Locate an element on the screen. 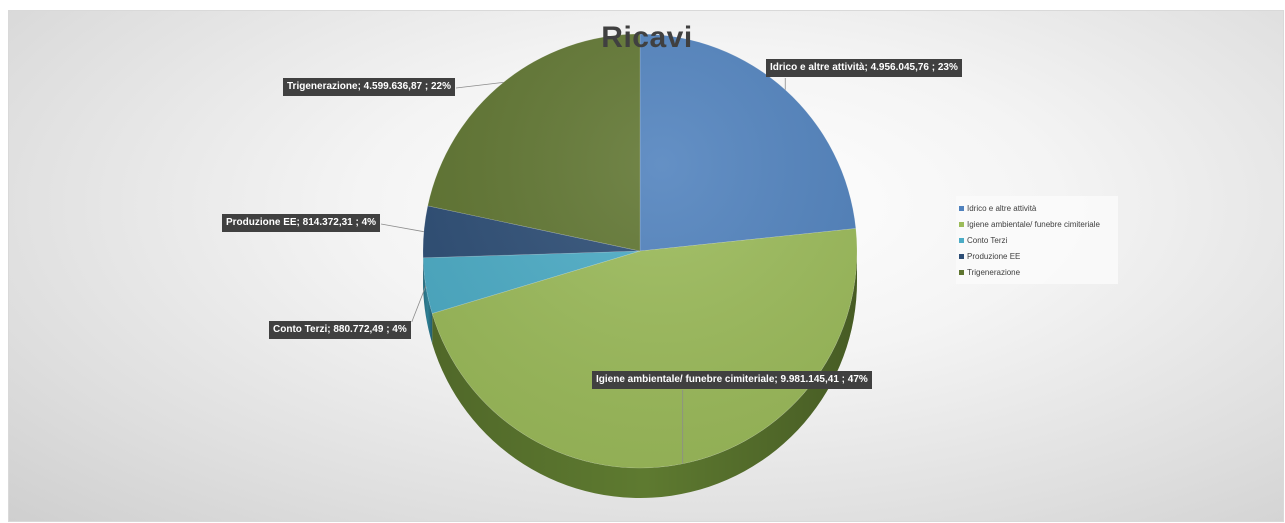  data-label-conto-terzi: Conto Terzi; 880.772,49 ; 4% is located at coordinates (340, 330).